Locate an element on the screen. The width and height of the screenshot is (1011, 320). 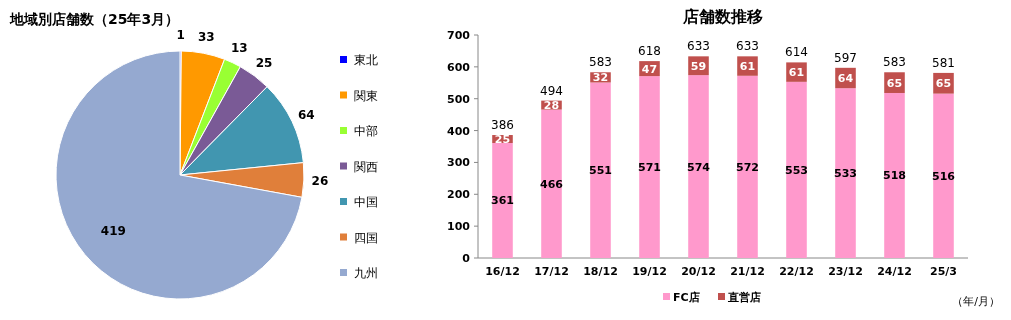
legend-label: 関西 is located at coordinates (366, 166).